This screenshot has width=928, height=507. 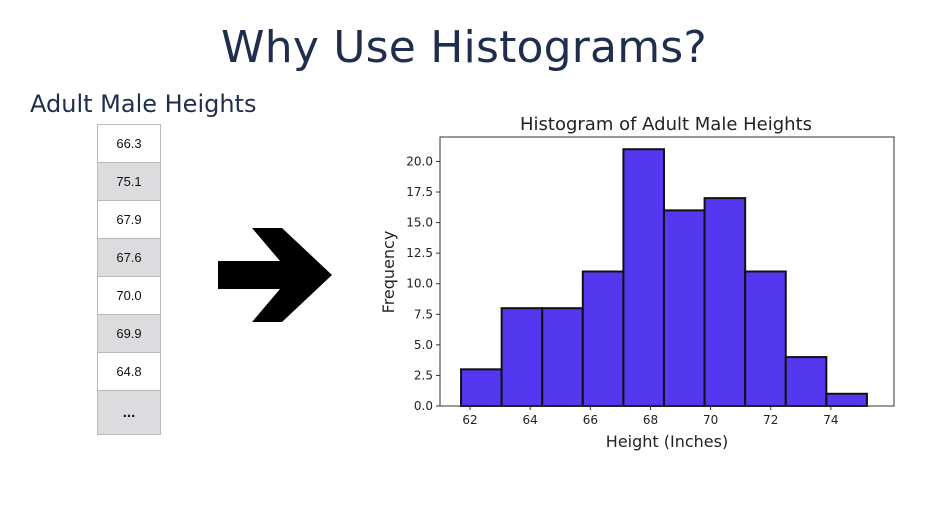 What do you see at coordinates (830, 420) in the screenshot?
I see `x-tick-label: 74` at bounding box center [830, 420].